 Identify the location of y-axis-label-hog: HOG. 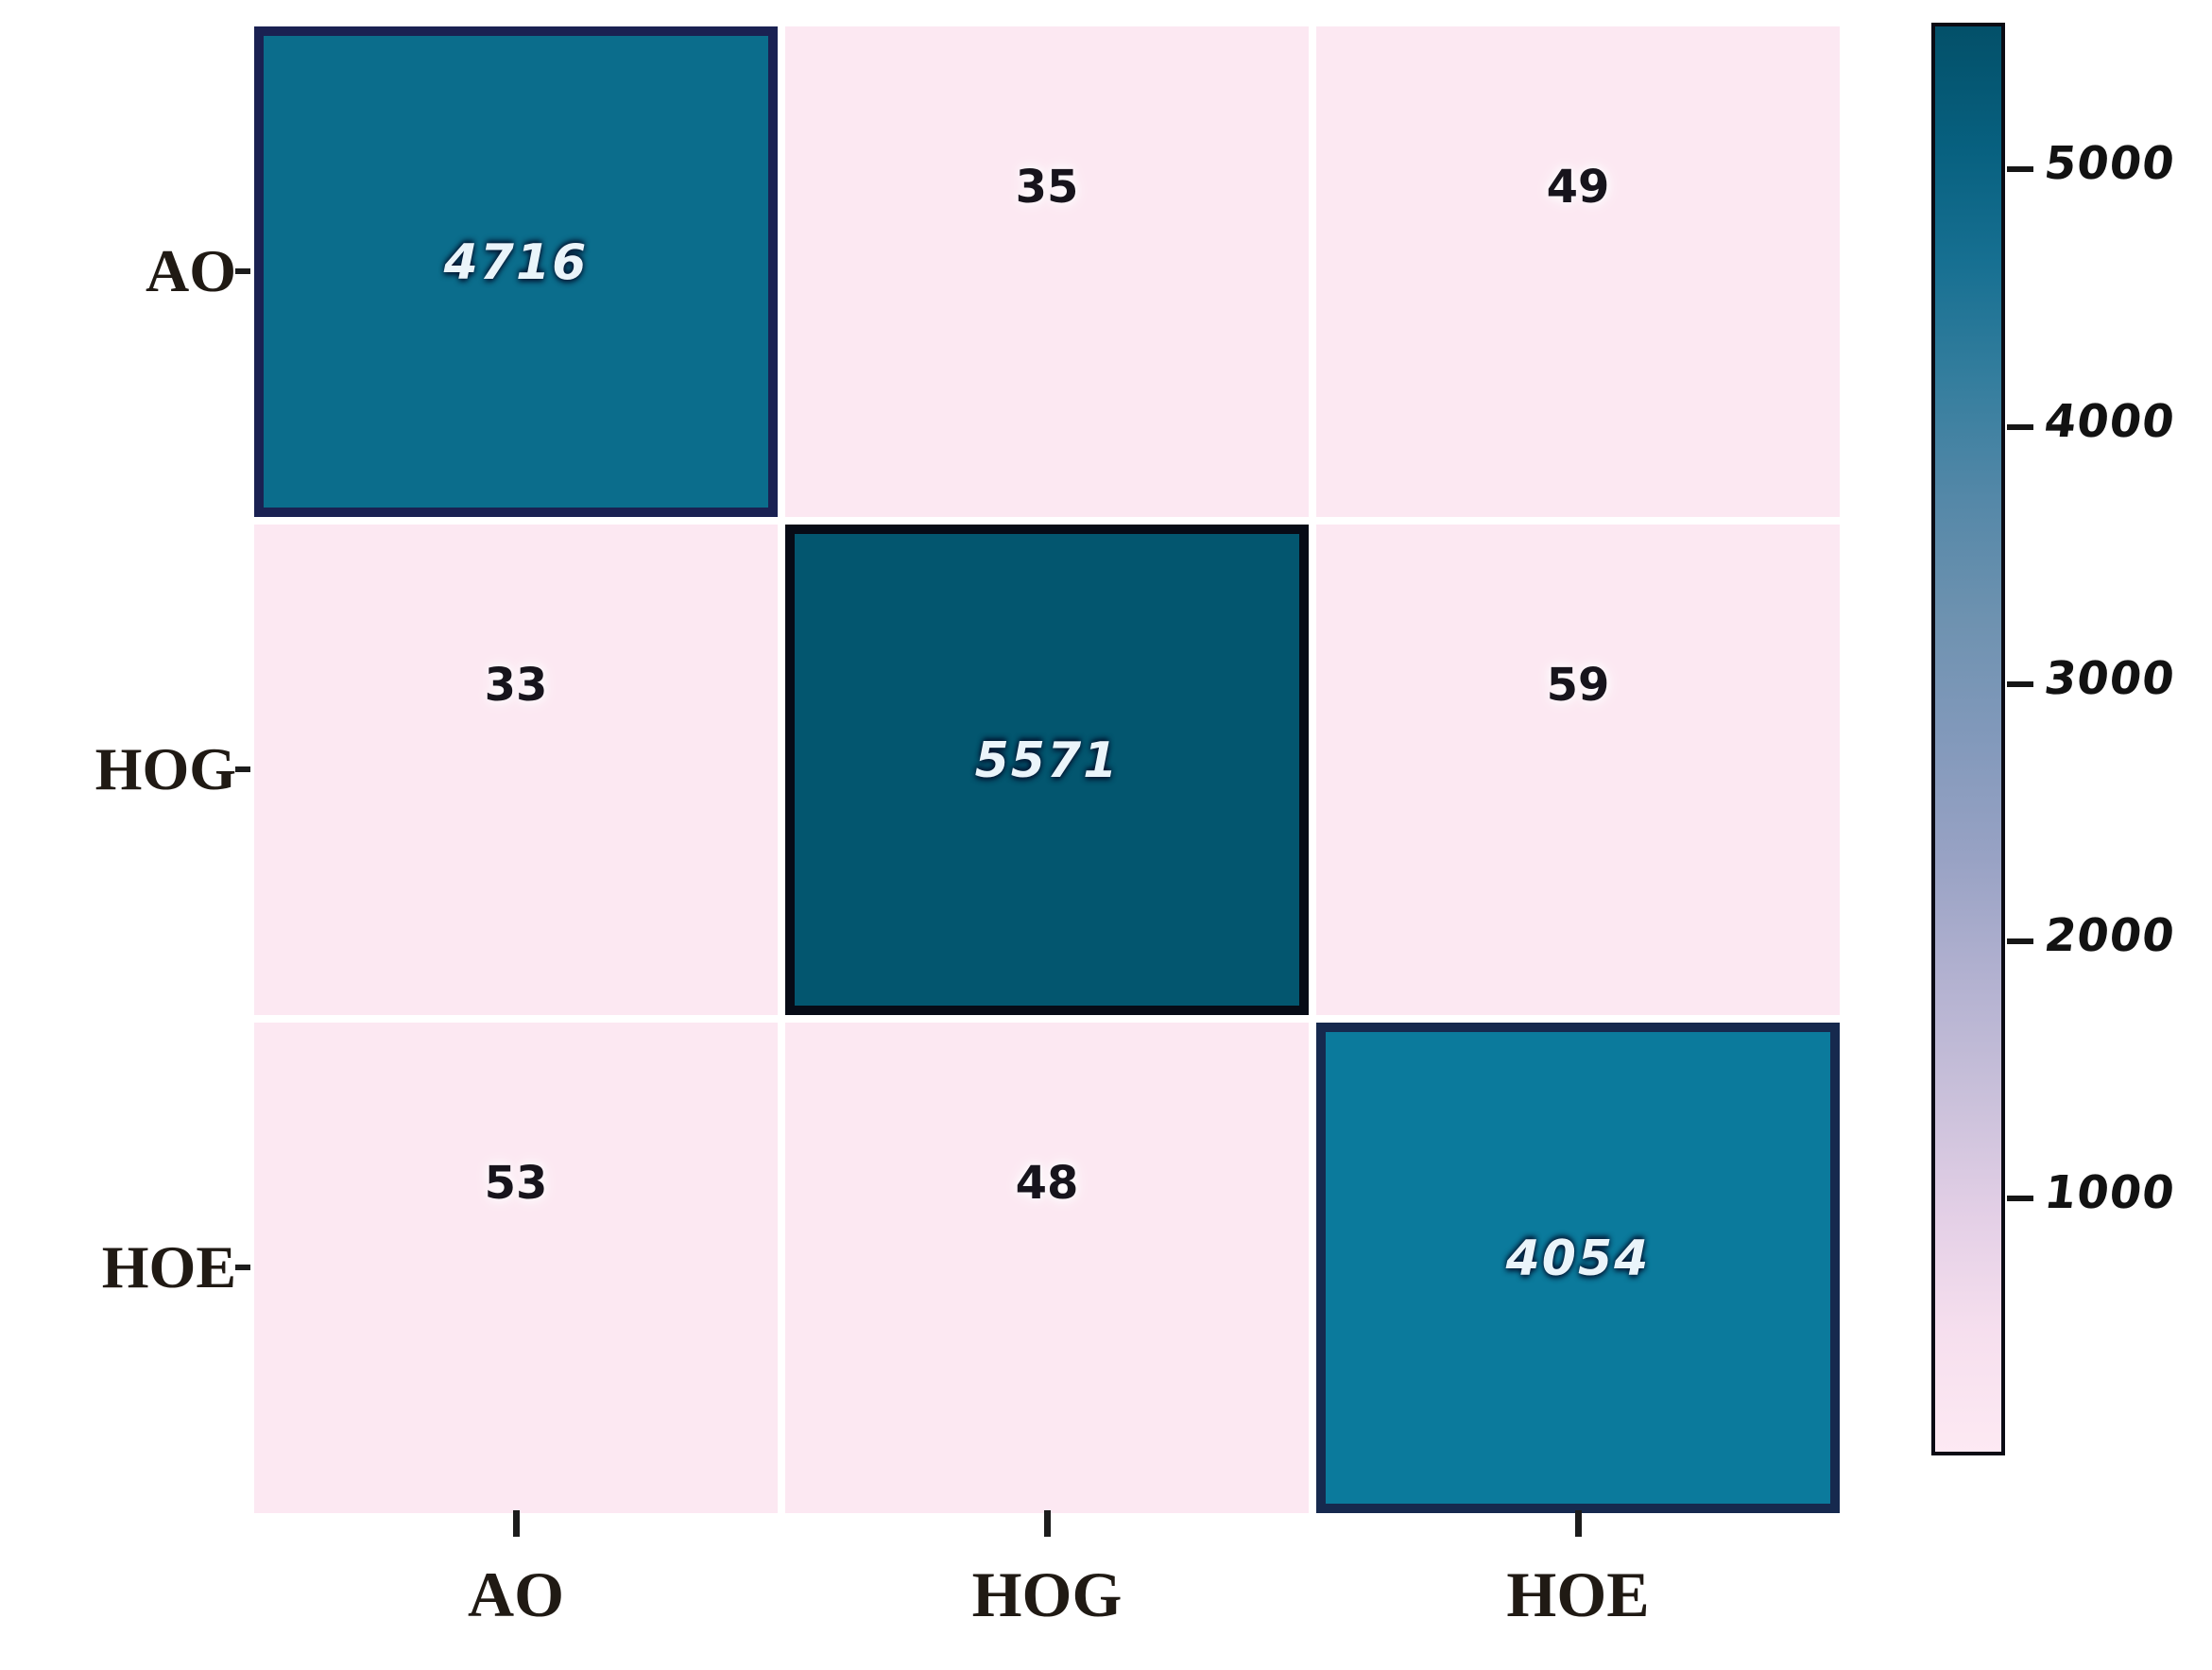
(165, 769).